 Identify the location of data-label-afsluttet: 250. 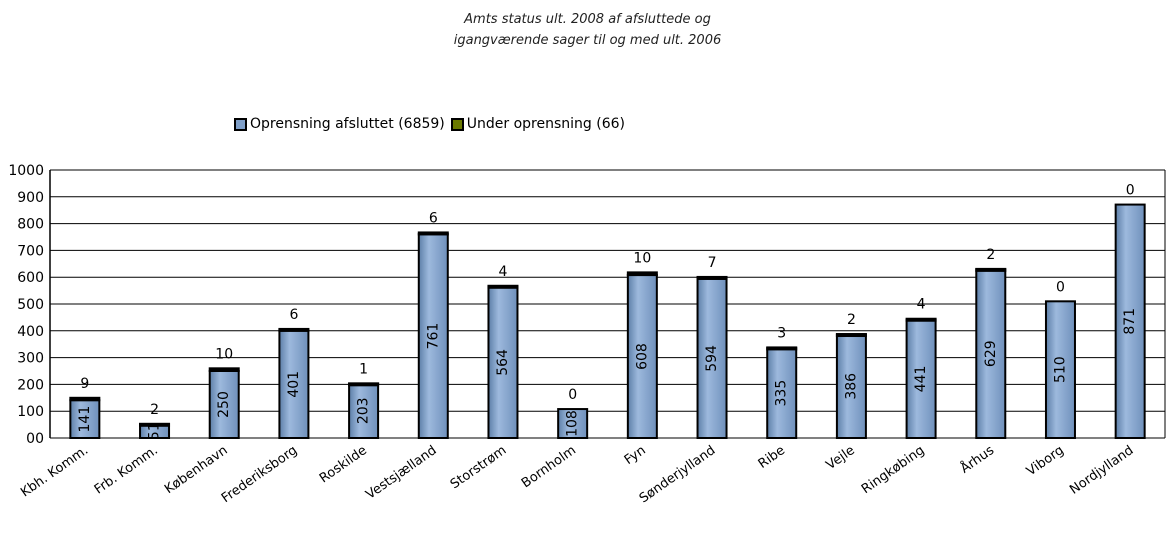
(224, 404).